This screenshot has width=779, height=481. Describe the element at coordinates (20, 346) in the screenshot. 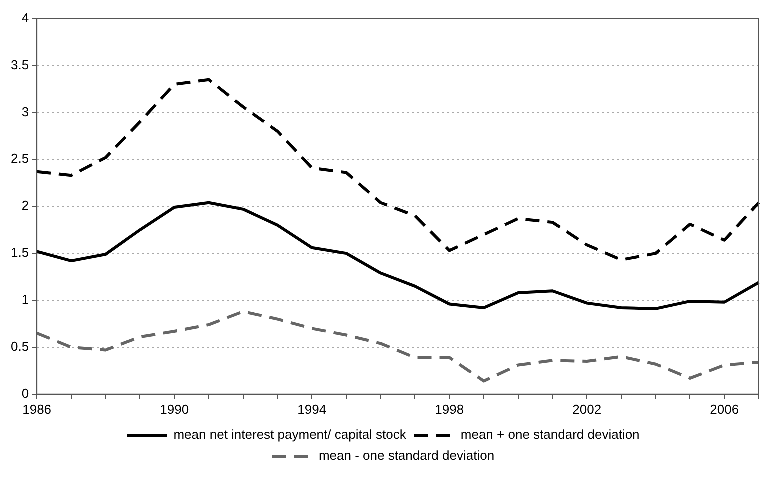

I see `y-tick-label: 0.5` at that location.